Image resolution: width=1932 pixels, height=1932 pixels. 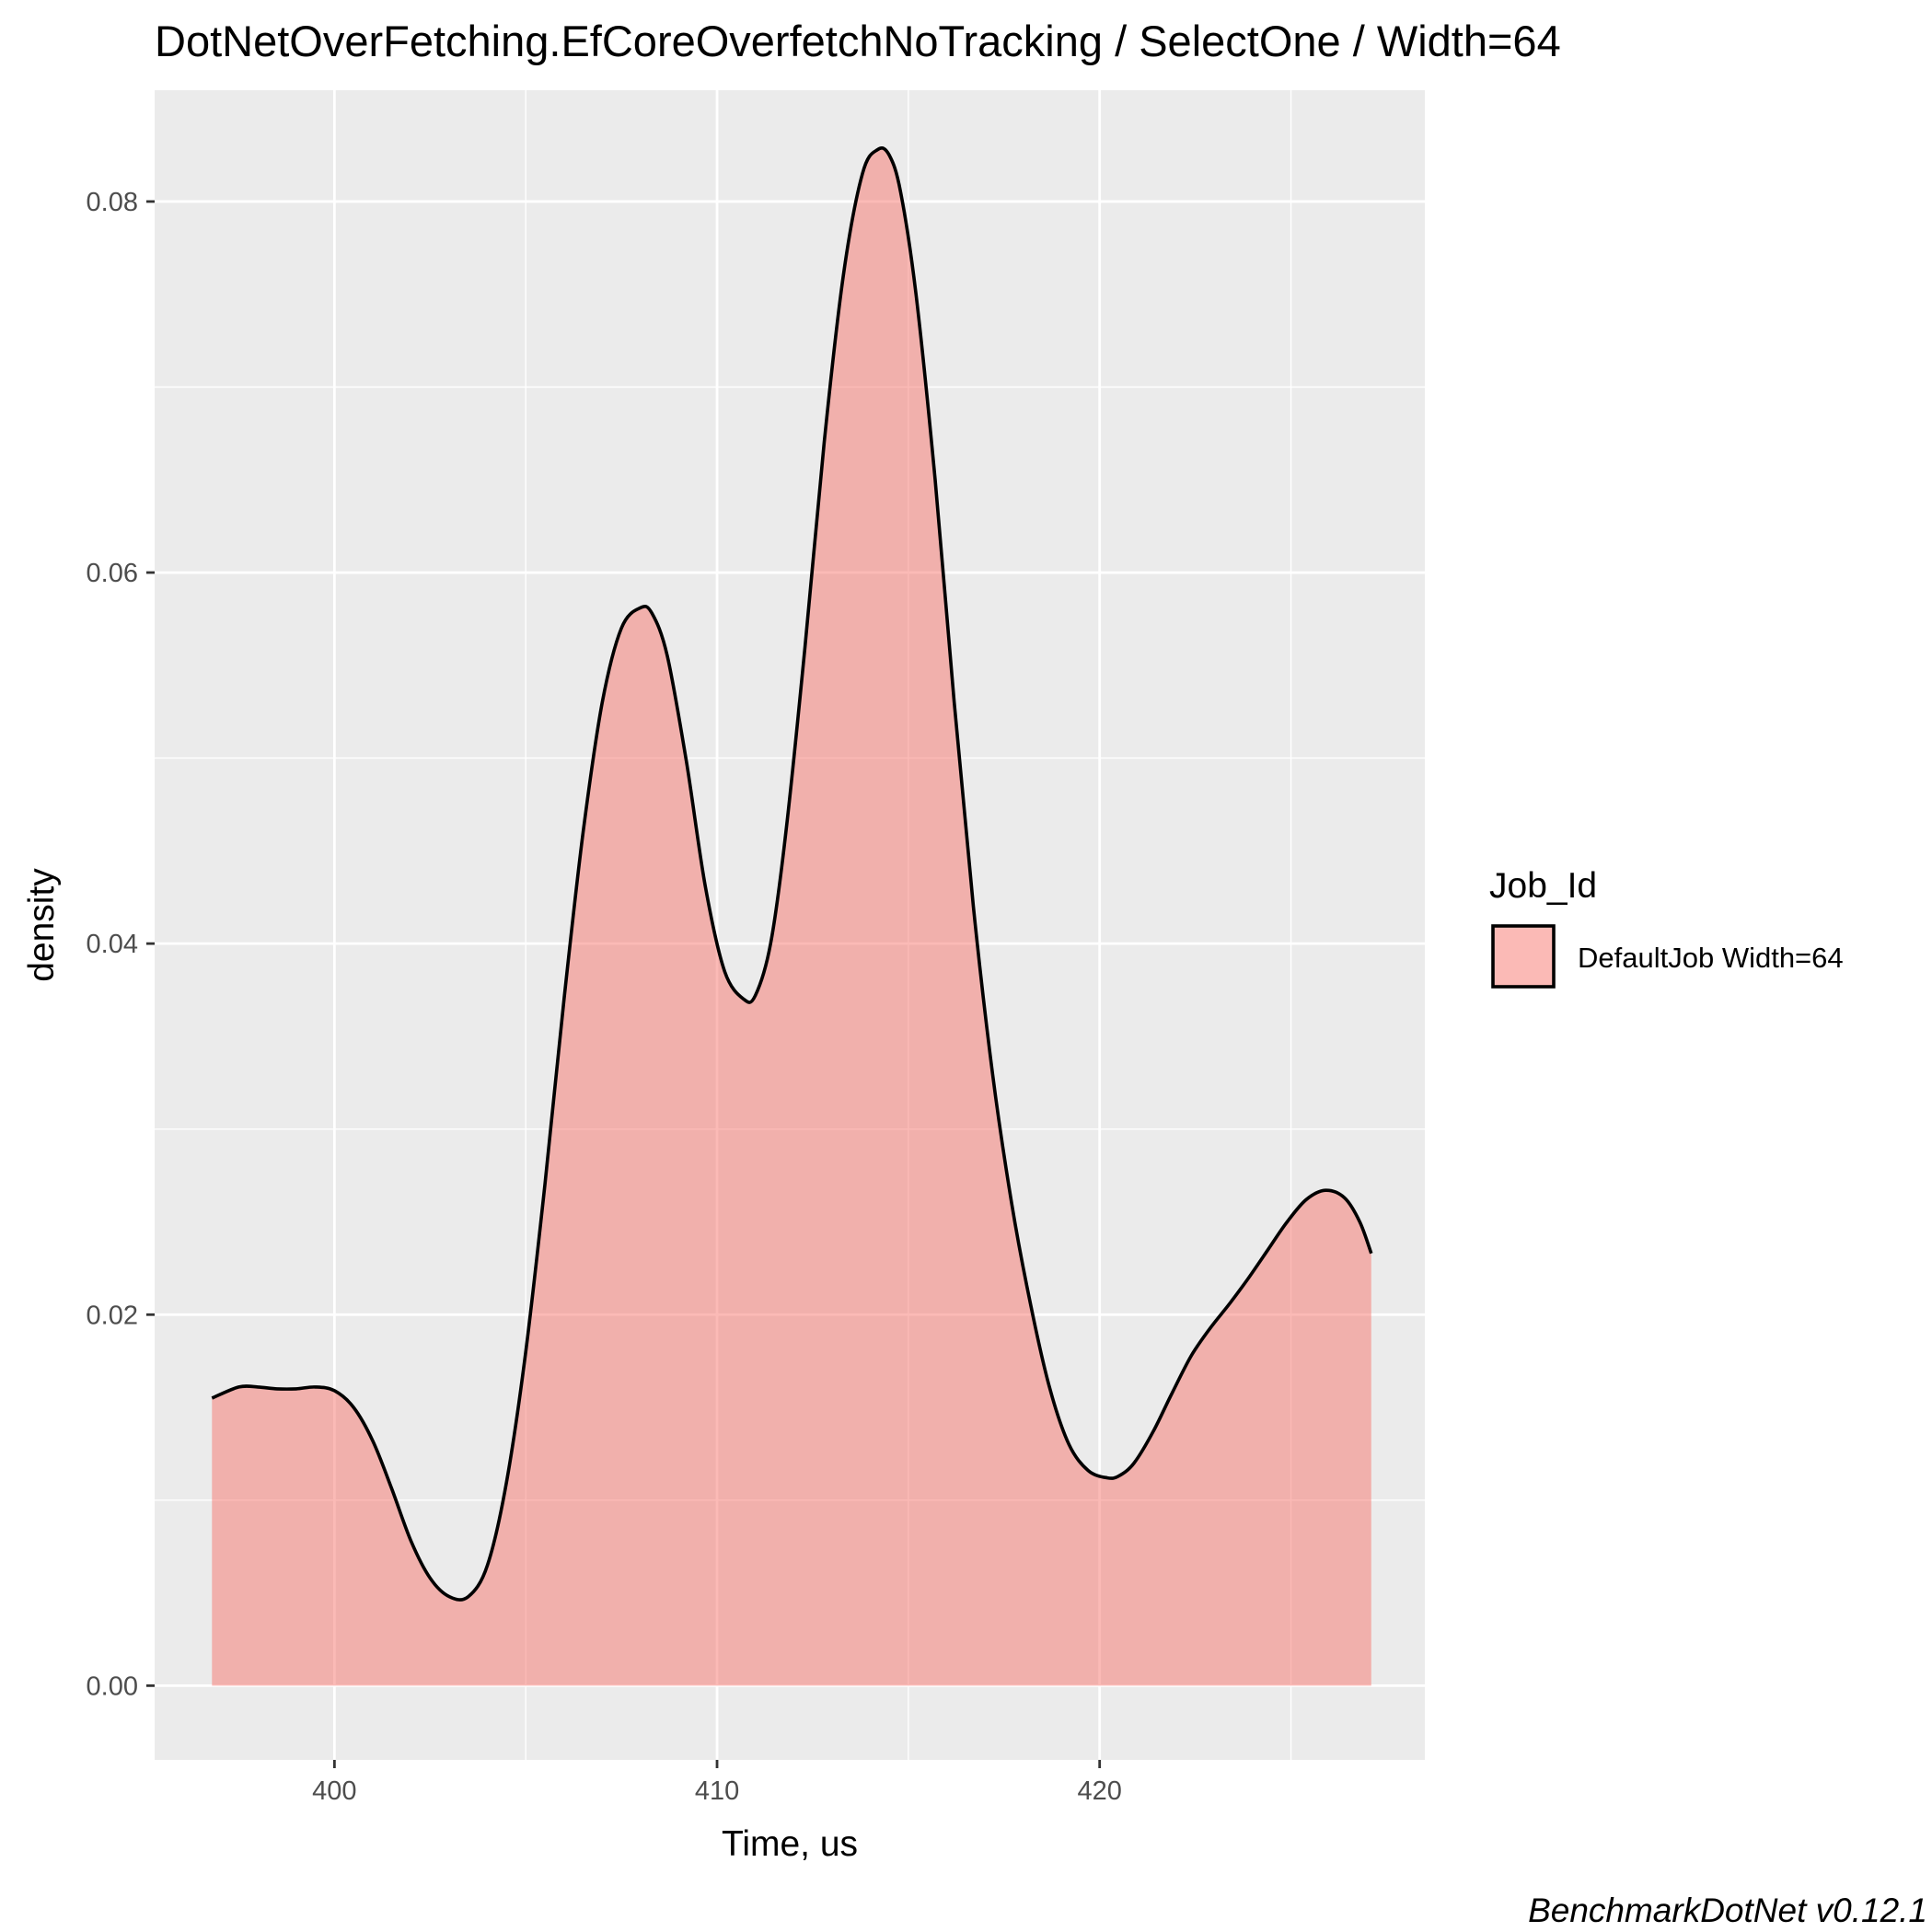 What do you see at coordinates (1728, 1911) in the screenshot?
I see `caption: BenchmarkDotNet v0.12.1` at bounding box center [1728, 1911].